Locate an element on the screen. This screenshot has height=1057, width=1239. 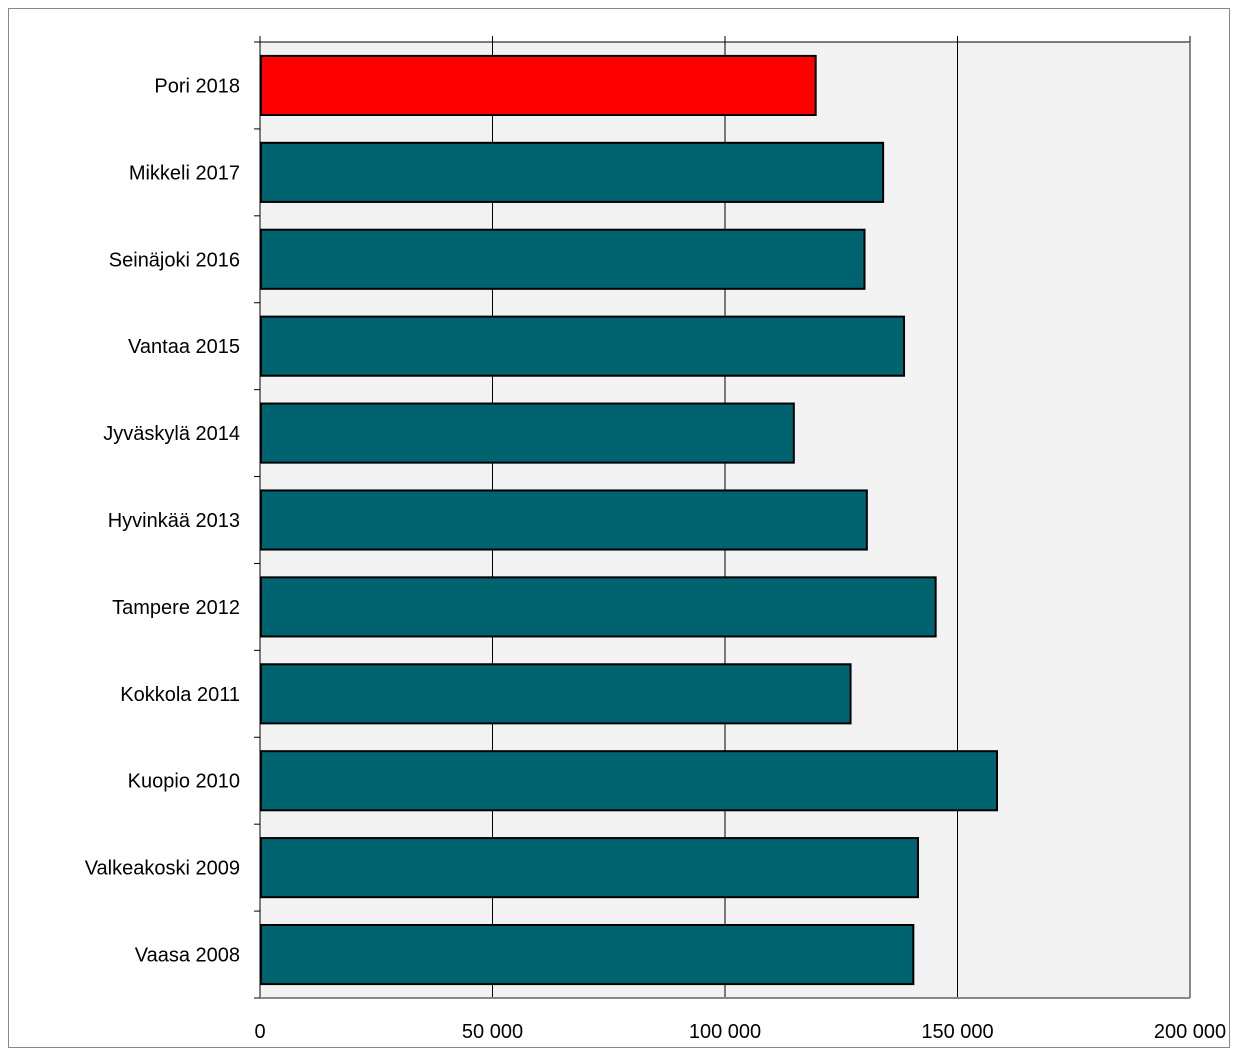
category-label: Seinäjoki 2016 is located at coordinates (174, 260).